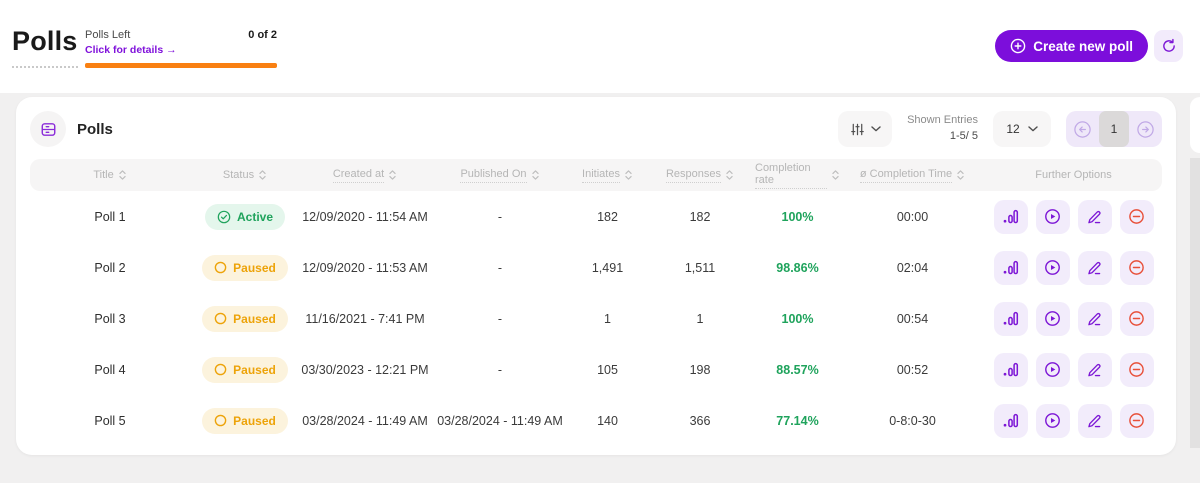  What do you see at coordinates (607, 267) in the screenshot?
I see `initiates-cell: 1,491` at bounding box center [607, 267].